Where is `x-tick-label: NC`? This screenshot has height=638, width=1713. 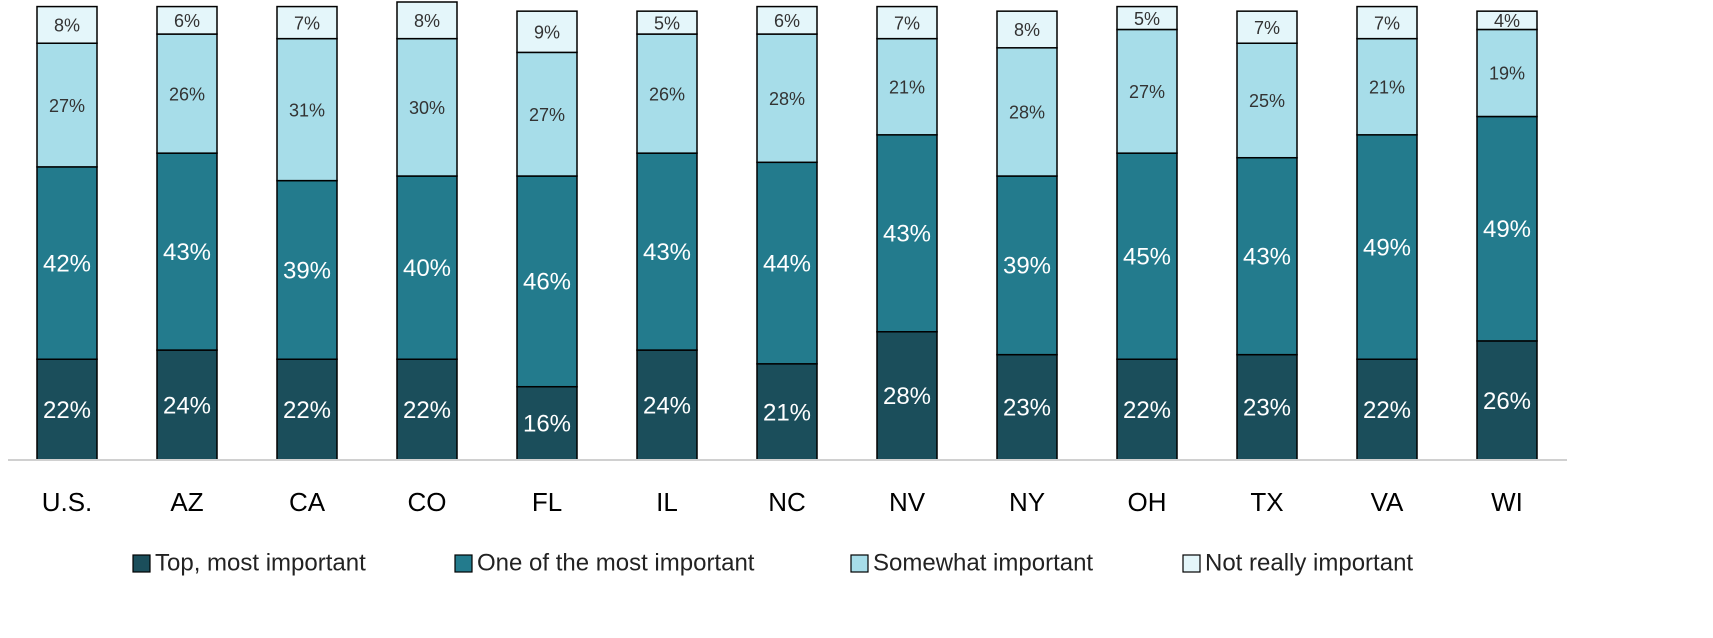
x-tick-label: NC is located at coordinates (787, 502).